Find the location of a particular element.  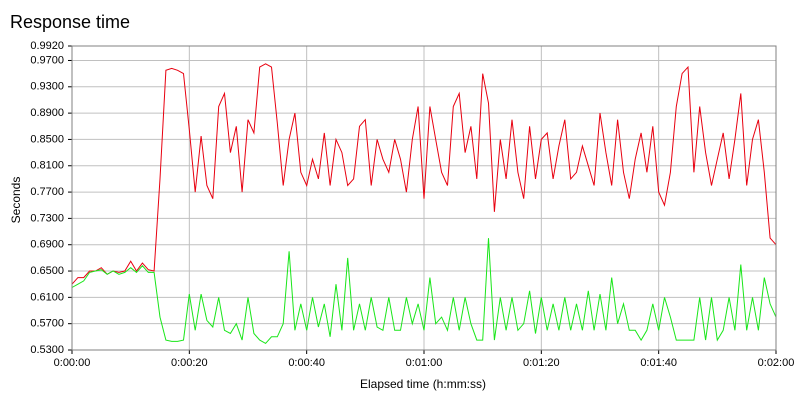

x-tick-label: 0:02:00 is located at coordinates (776, 363).